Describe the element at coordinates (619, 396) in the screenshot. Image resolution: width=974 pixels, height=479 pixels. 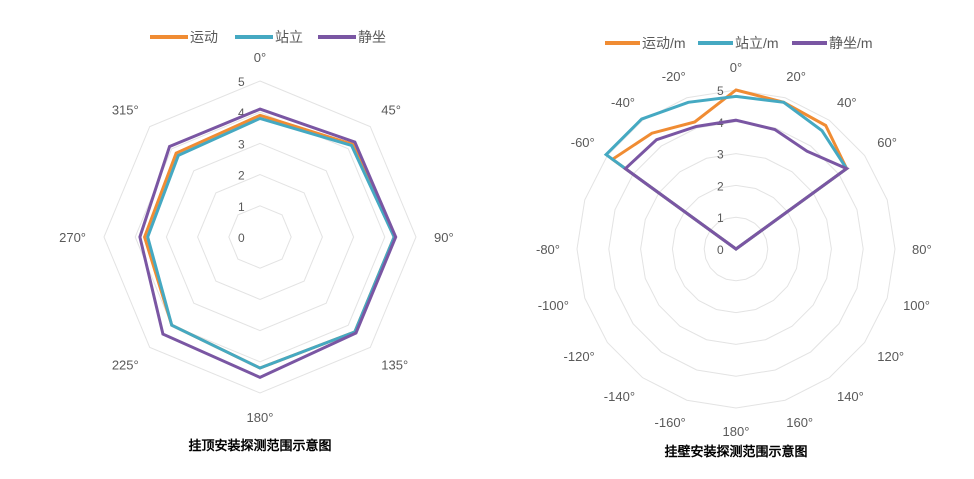
I see `category-label: -140°` at that location.